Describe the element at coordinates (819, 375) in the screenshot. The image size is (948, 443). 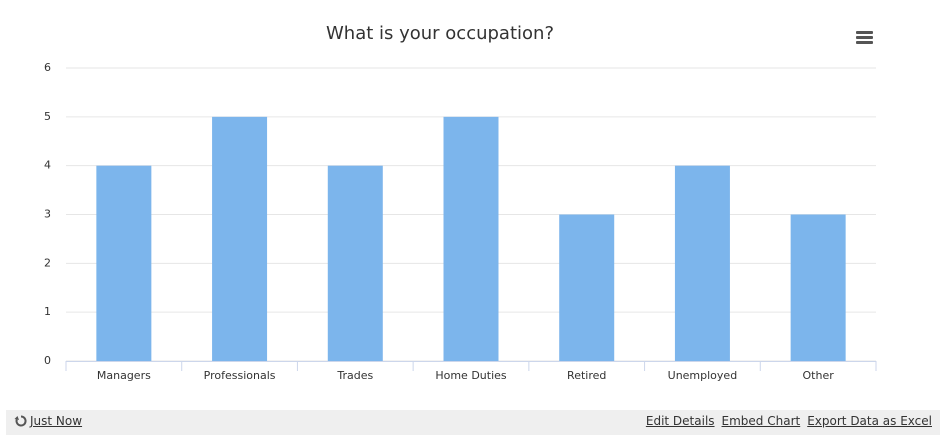
I see `x-tick-label: Other` at that location.